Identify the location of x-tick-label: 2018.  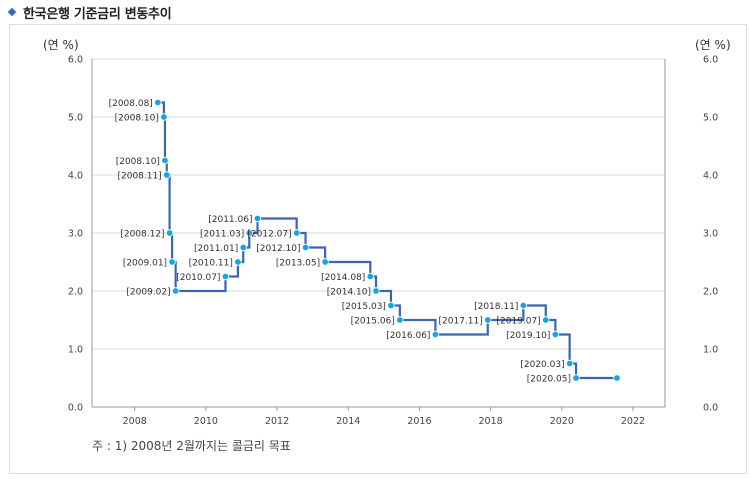
(491, 421).